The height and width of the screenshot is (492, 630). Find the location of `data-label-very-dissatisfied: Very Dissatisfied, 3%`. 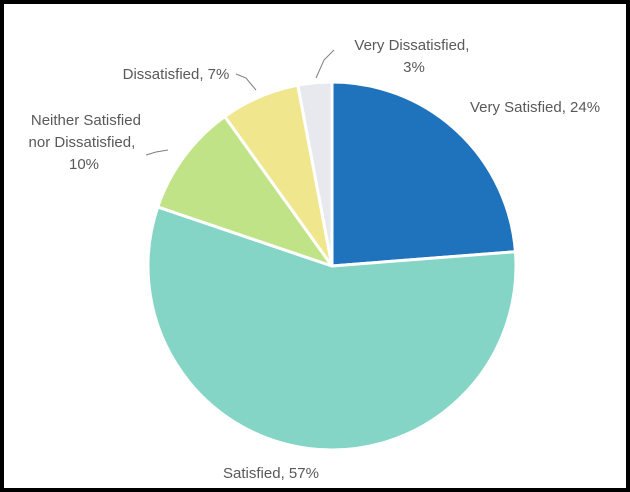

data-label-very-dissatisfied: Very Dissatisfied, 3% is located at coordinates (413, 56).